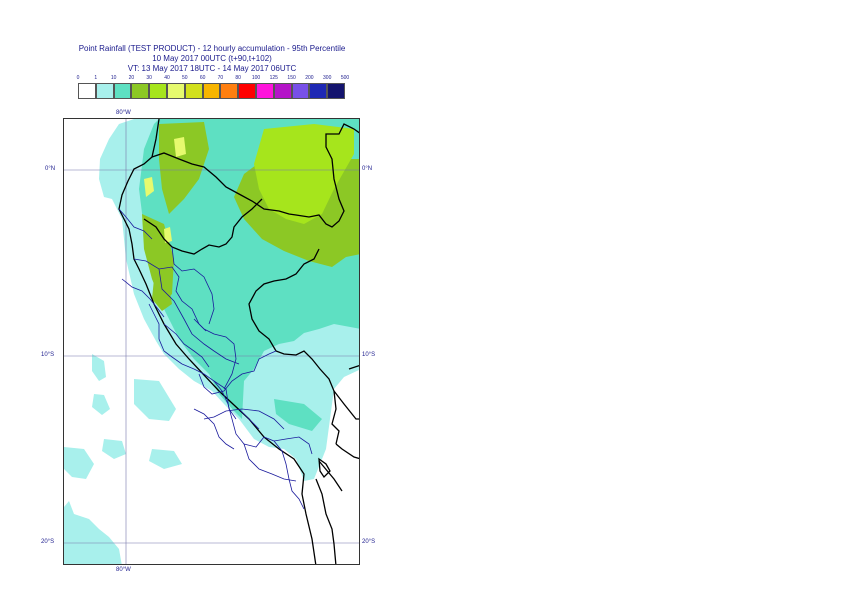 This screenshot has width=842, height=596. I want to click on legend-swatches, so click(211, 91).